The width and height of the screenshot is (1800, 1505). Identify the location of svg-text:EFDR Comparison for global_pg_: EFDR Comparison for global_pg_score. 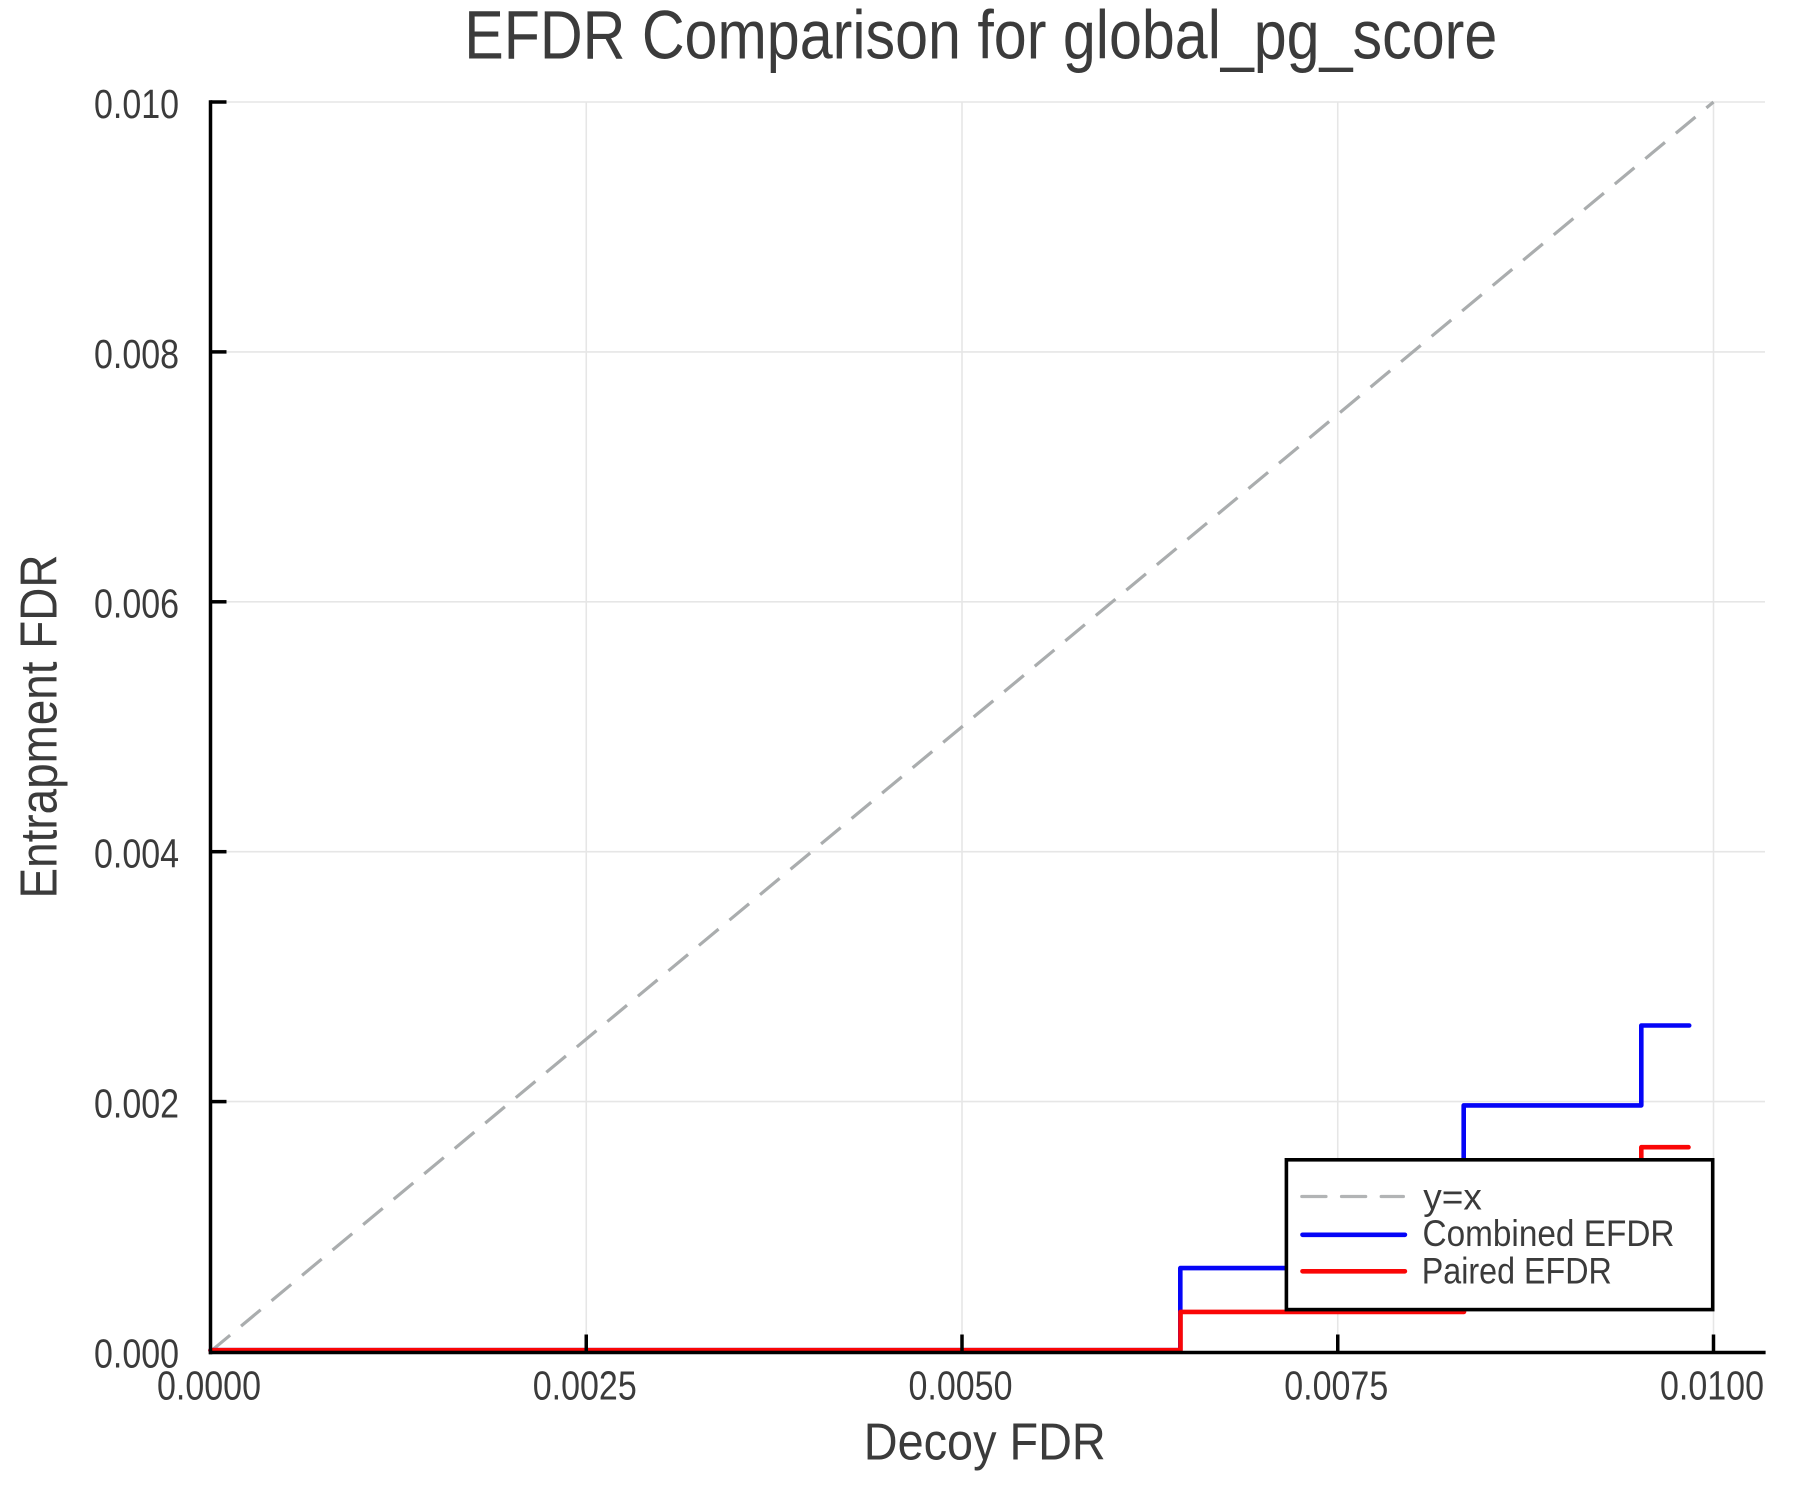
(980, 36).